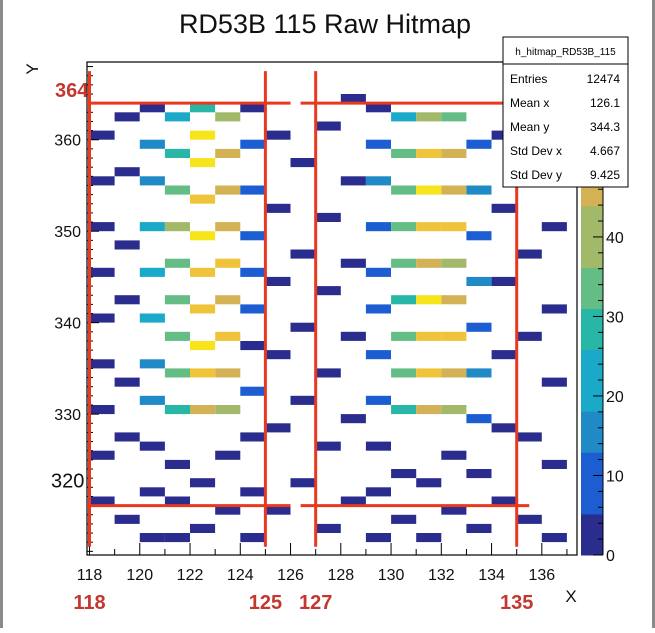  Describe the element at coordinates (615, 238) in the screenshot. I see `color-scale-label: 40` at that location.